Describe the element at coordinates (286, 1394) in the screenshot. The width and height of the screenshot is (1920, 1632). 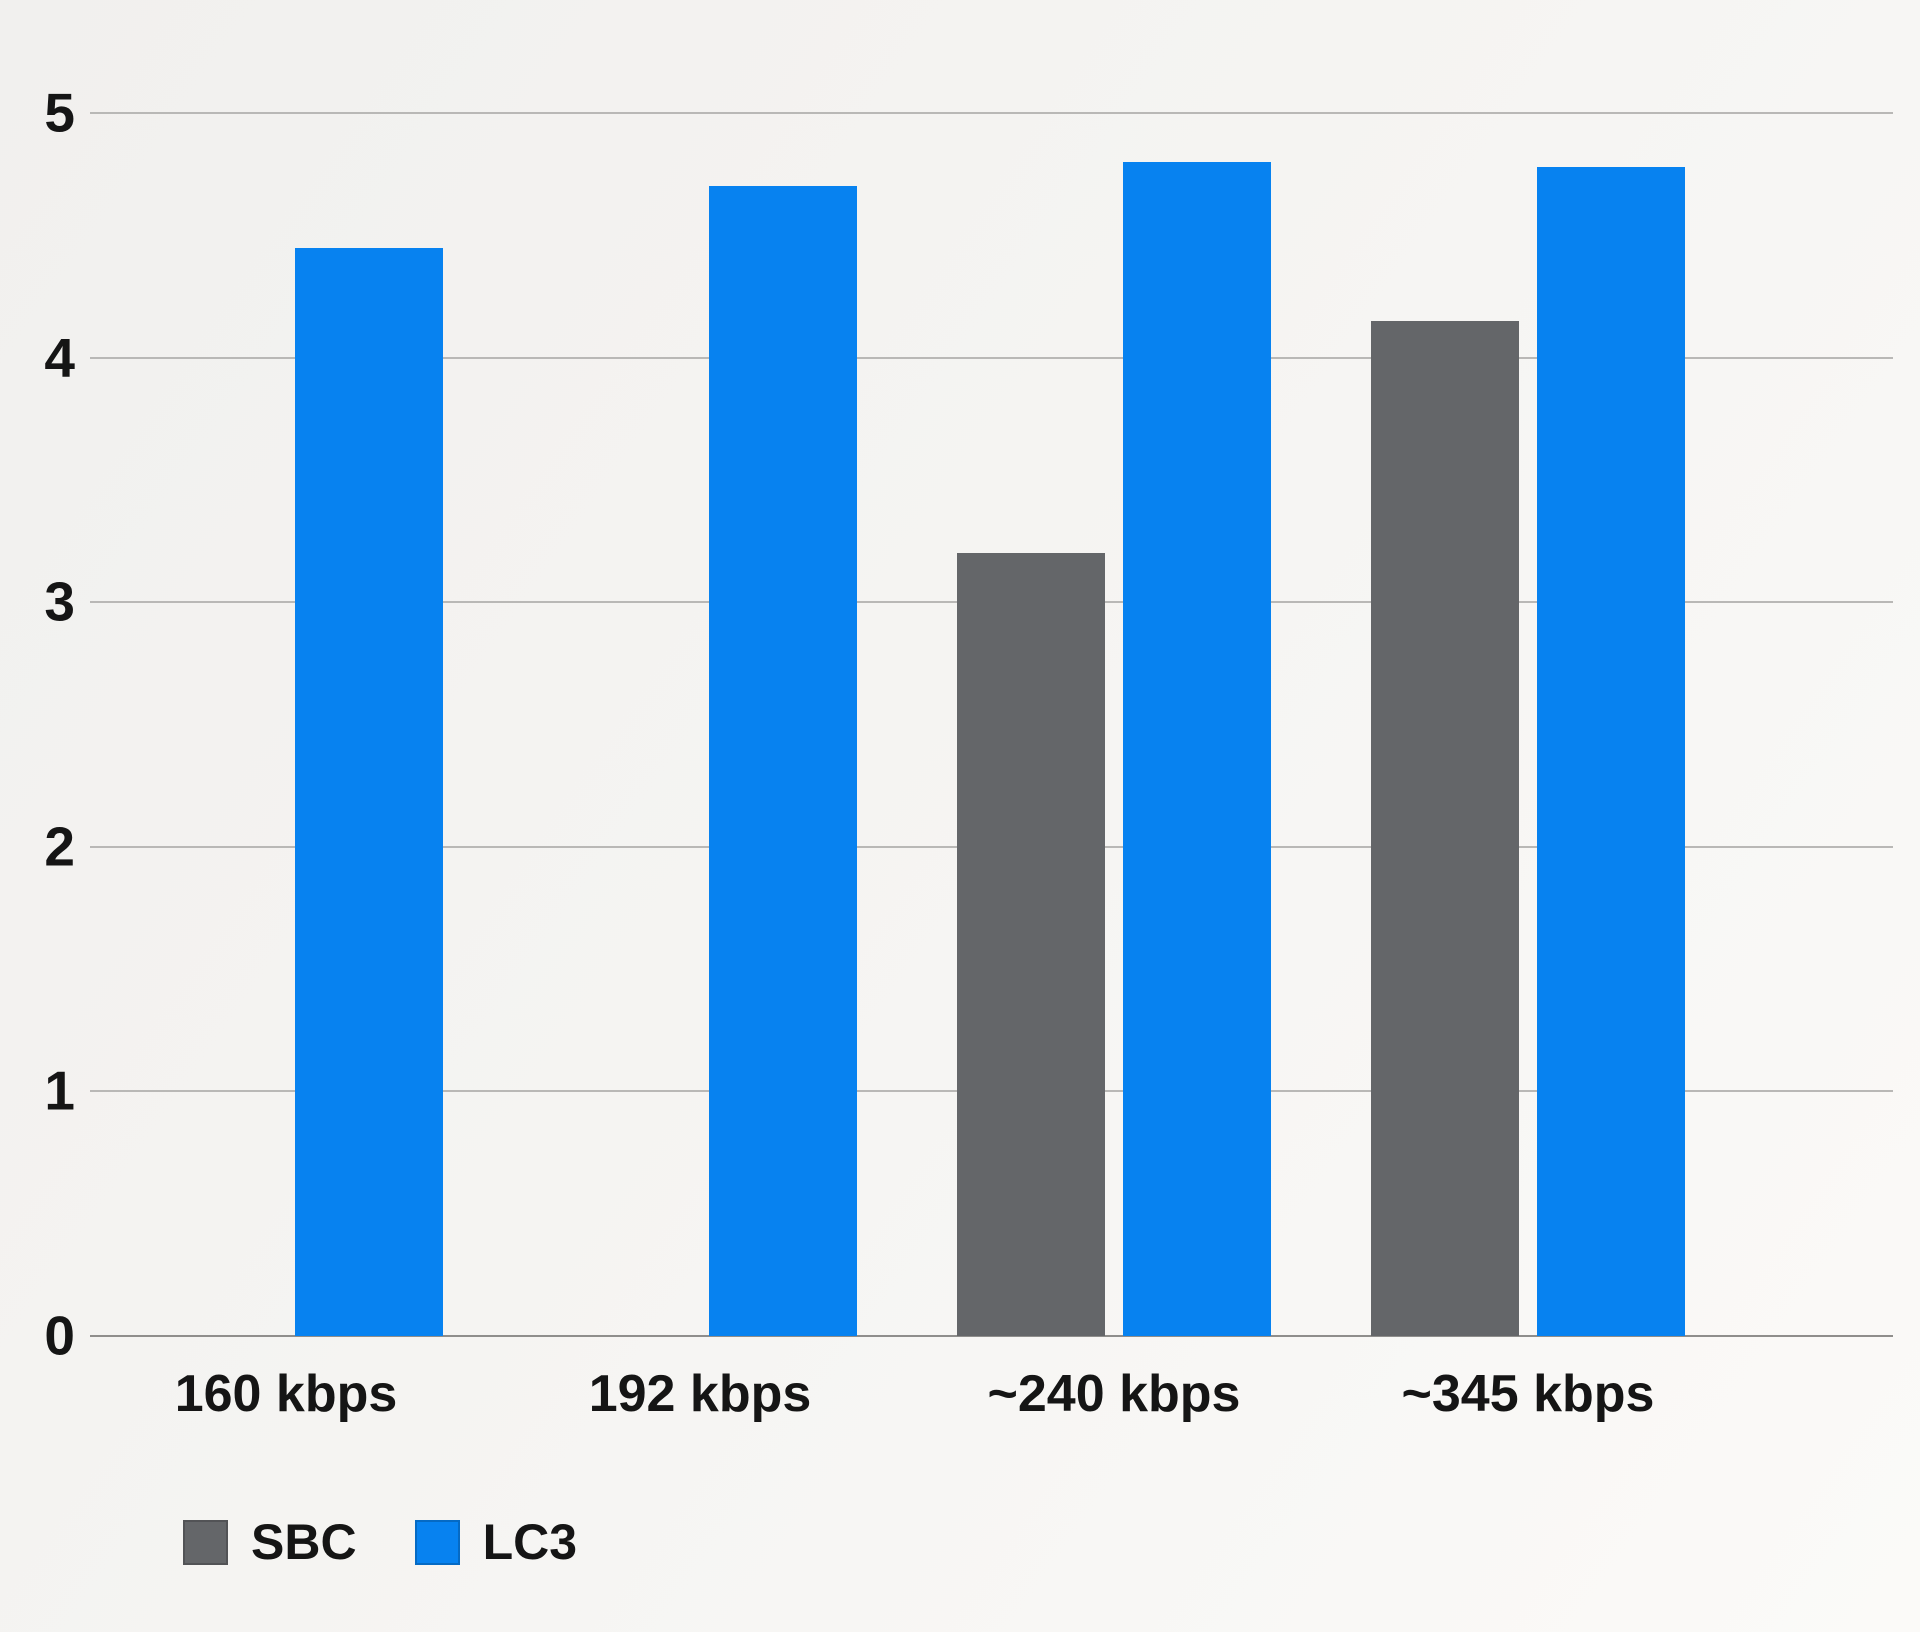
I see `x-axis-label-160-kbps: 160 kbps` at that location.